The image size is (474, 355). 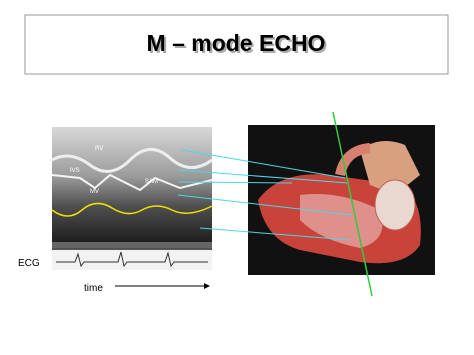 What do you see at coordinates (93, 288) in the screenshot?
I see `time-label: time` at bounding box center [93, 288].